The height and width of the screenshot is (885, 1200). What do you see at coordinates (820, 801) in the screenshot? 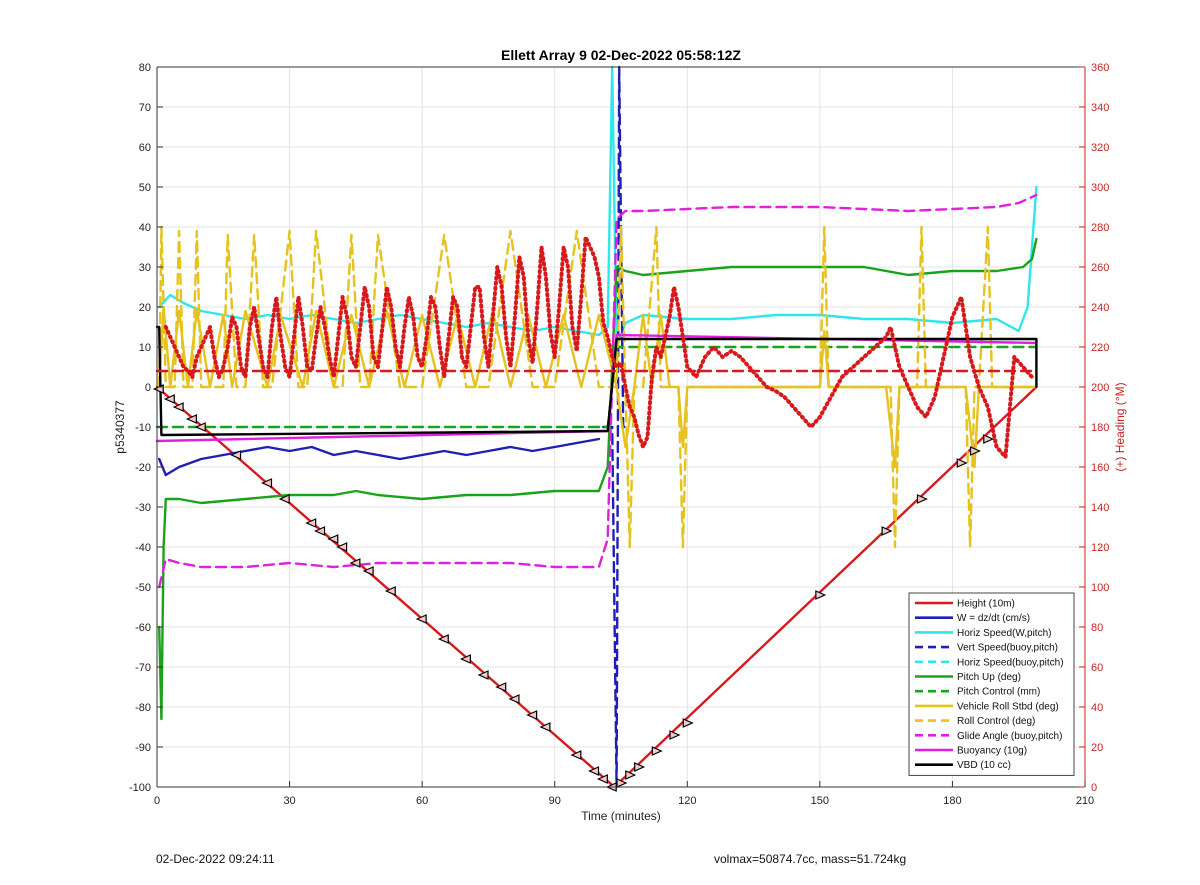
I see `x-tick-label: 150` at bounding box center [820, 801].